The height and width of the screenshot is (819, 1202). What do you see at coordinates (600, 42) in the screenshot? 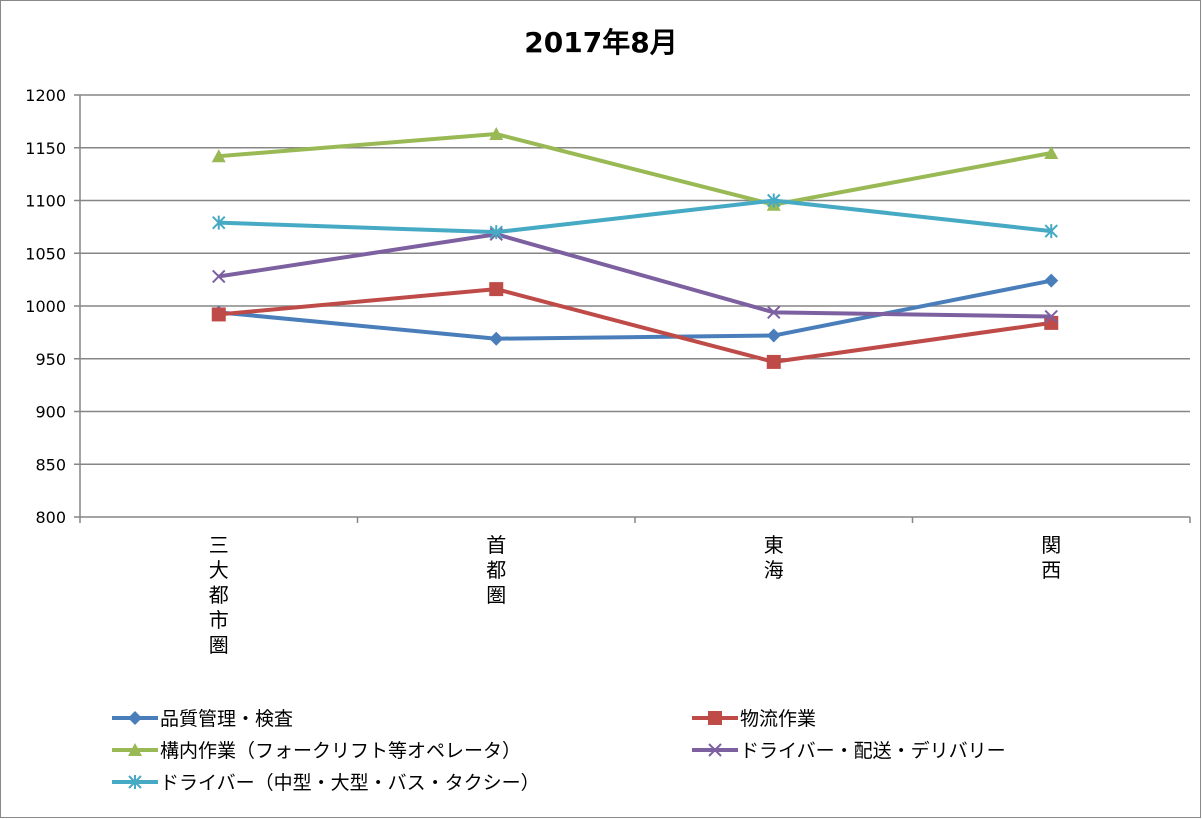
I see `chart-title: 2017年8月` at bounding box center [600, 42].